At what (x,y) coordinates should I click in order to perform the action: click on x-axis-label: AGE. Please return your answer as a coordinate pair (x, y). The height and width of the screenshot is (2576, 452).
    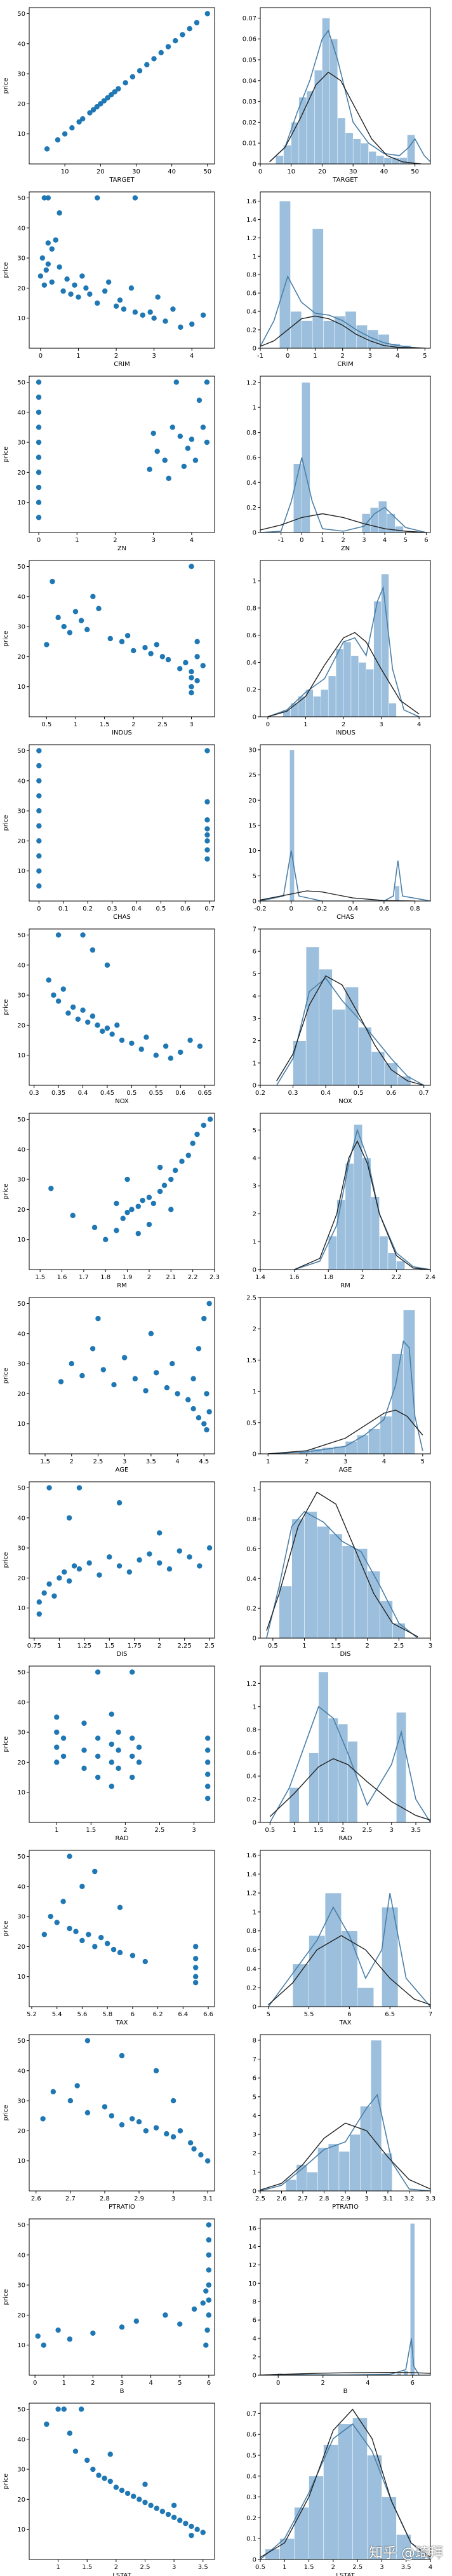
    Looking at the image, I should click on (346, 1470).